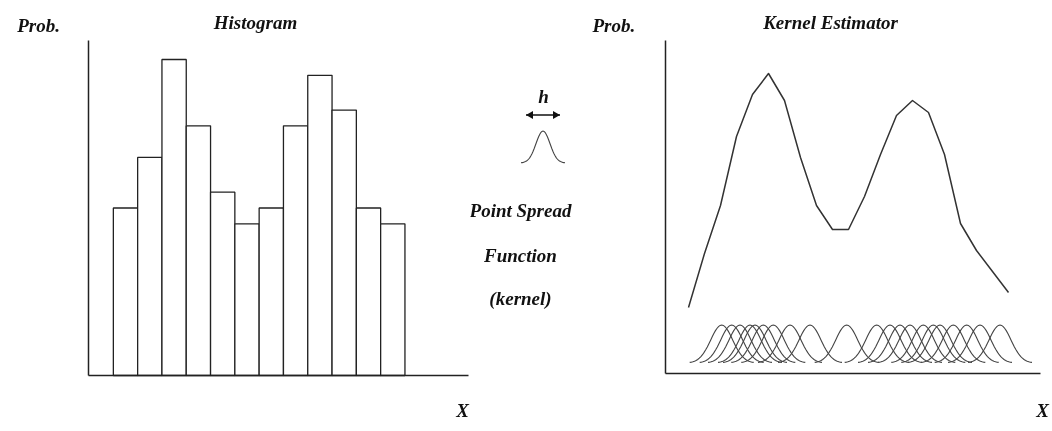 This screenshot has width=1052, height=431. Describe the element at coordinates (543, 96) in the screenshot. I see `text: h` at that location.